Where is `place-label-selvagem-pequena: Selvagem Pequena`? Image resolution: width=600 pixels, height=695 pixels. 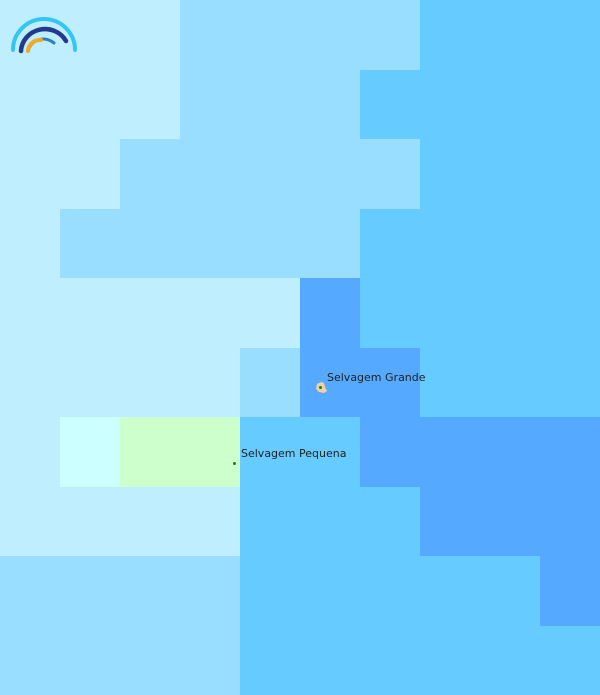 place-label-selvagem-pequena: Selvagem Pequena is located at coordinates (294, 453).